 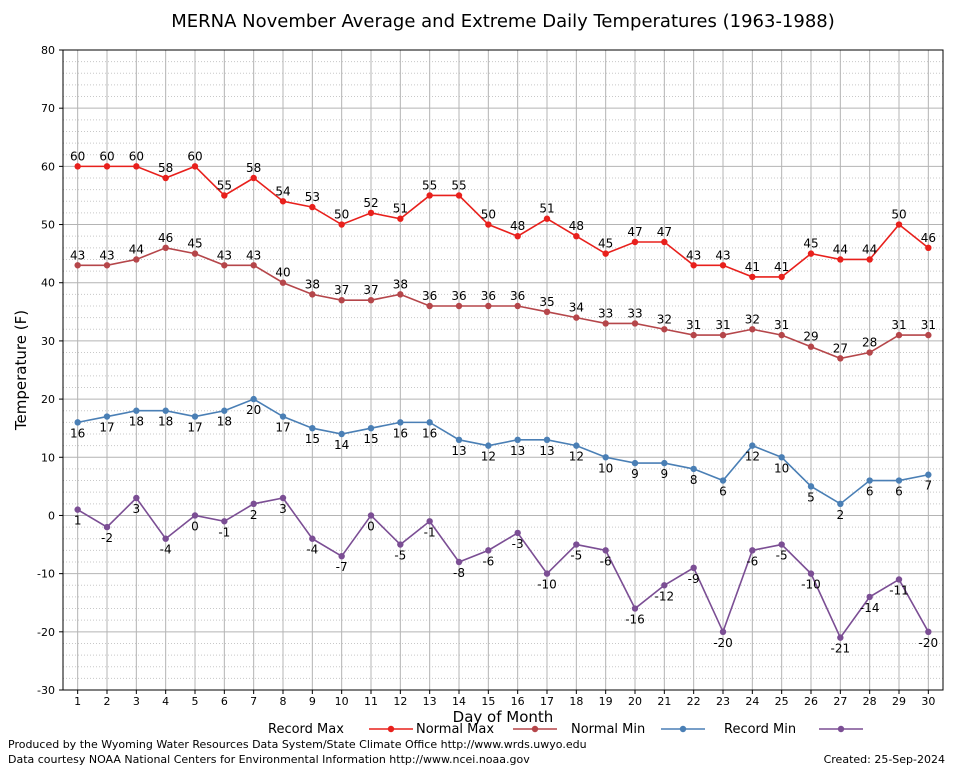 What do you see at coordinates (565, 729) in the screenshot?
I see `legend: Record Max Normal Max Normal Min Record Min` at bounding box center [565, 729].